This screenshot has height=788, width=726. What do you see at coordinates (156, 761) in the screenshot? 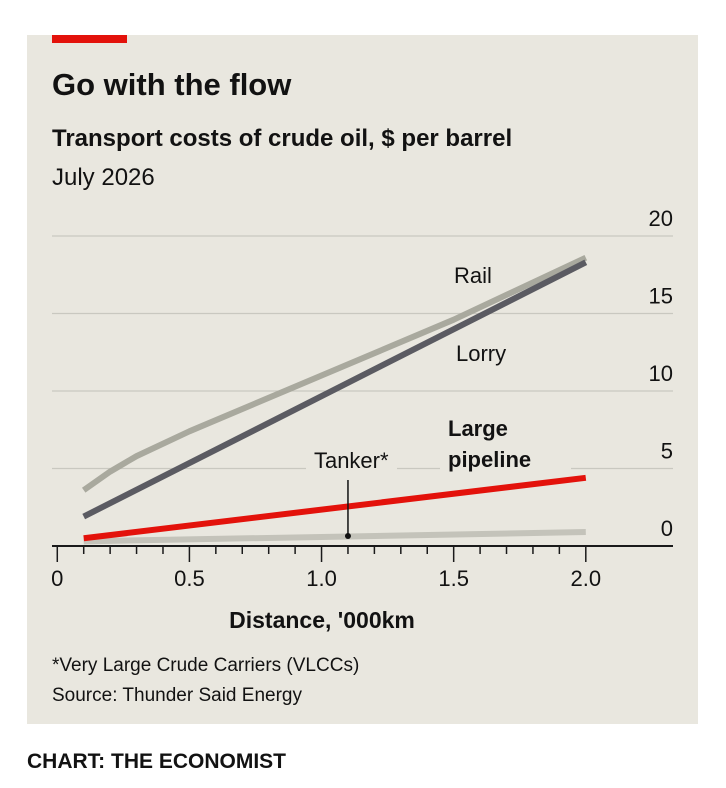
I see `credit: CHART: THE ECONOMIST` at bounding box center [156, 761].